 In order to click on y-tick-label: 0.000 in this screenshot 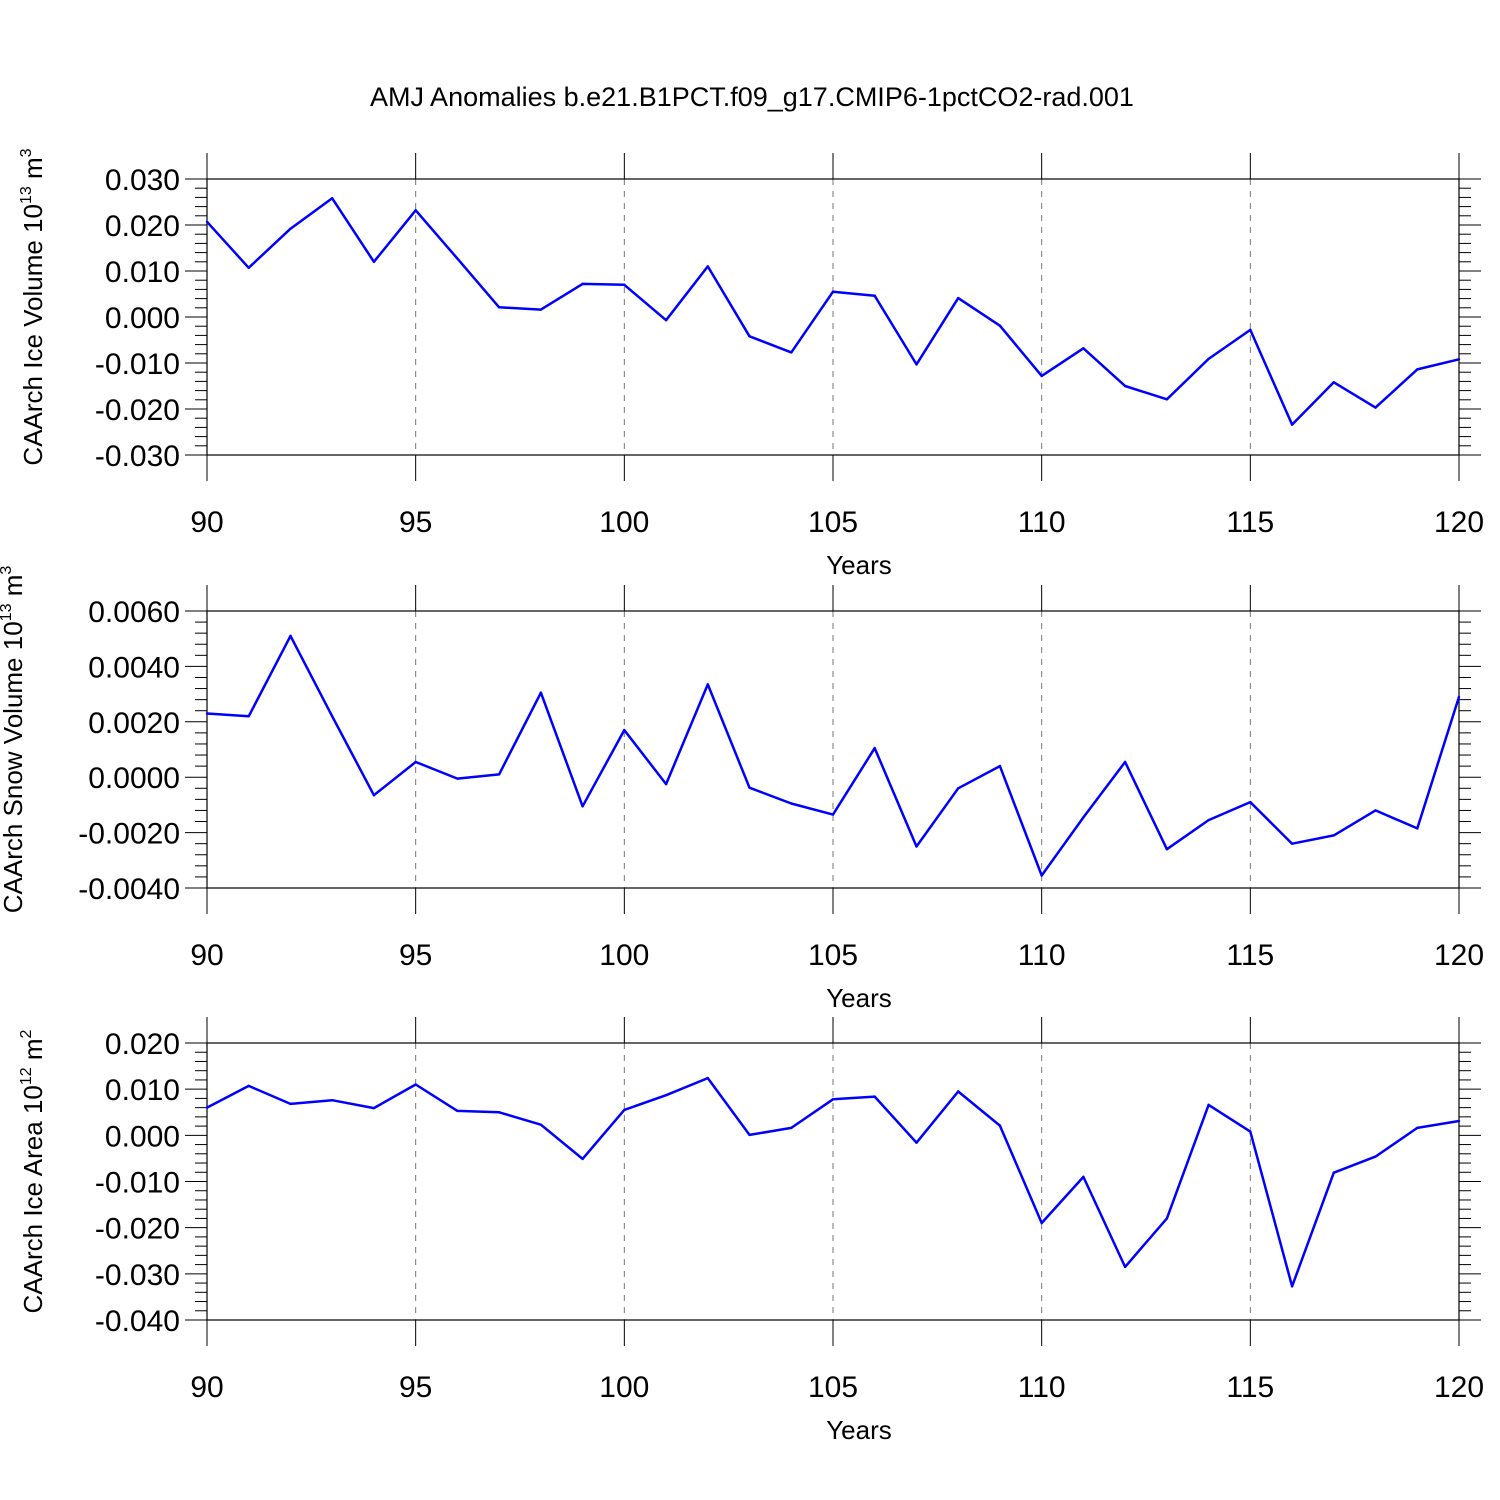, I will do `click(142, 318)`.